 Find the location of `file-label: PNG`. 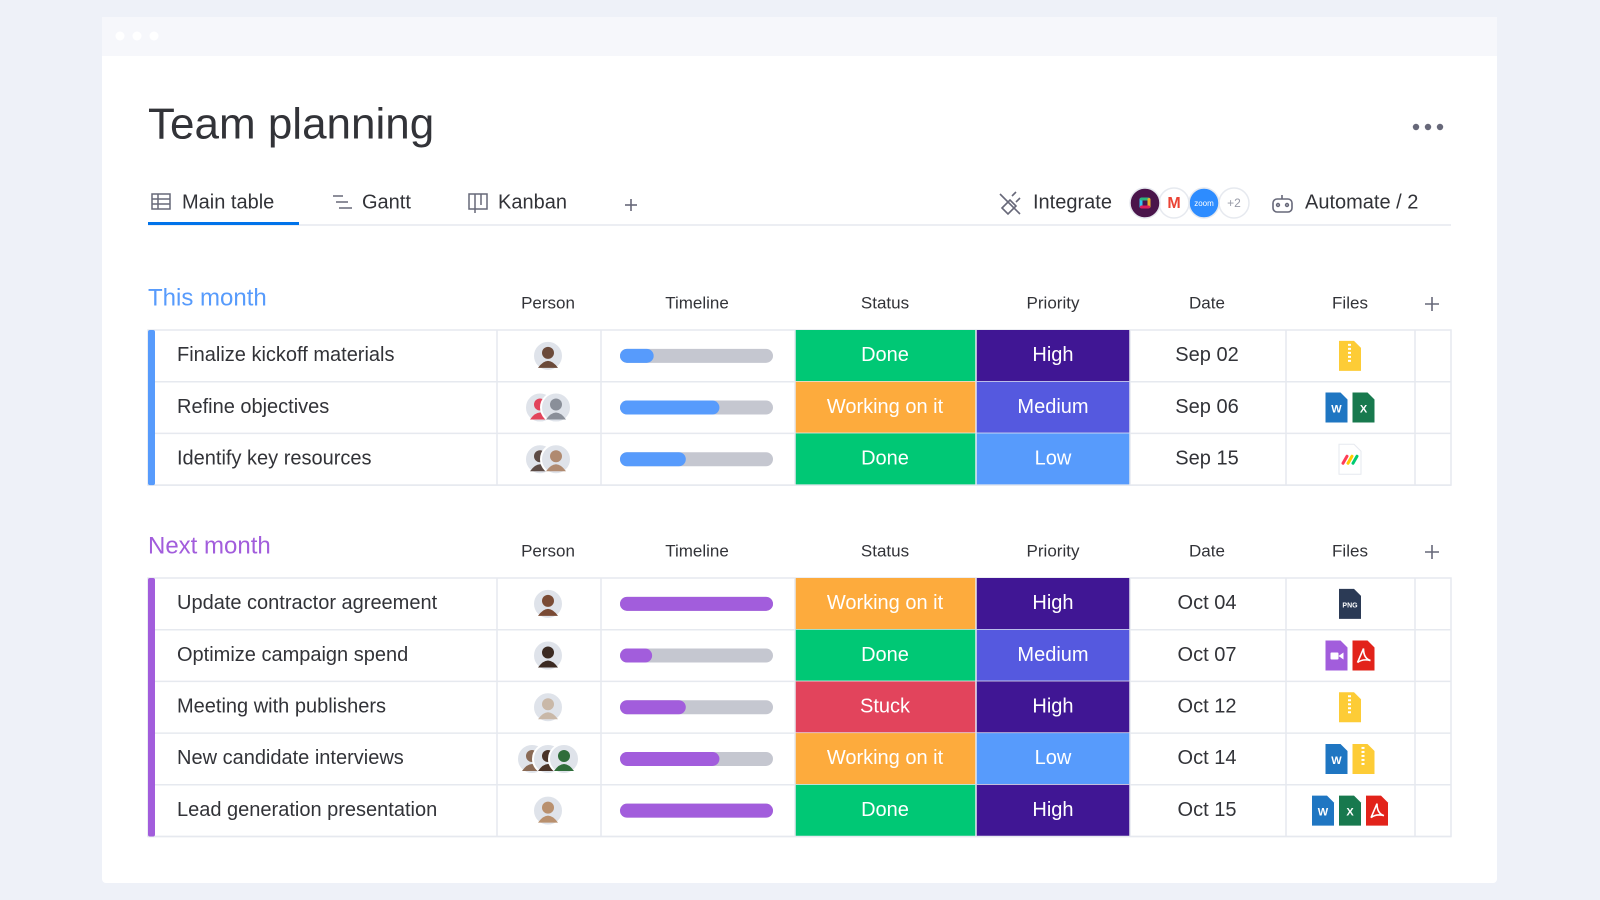

file-label: PNG is located at coordinates (1350, 606).